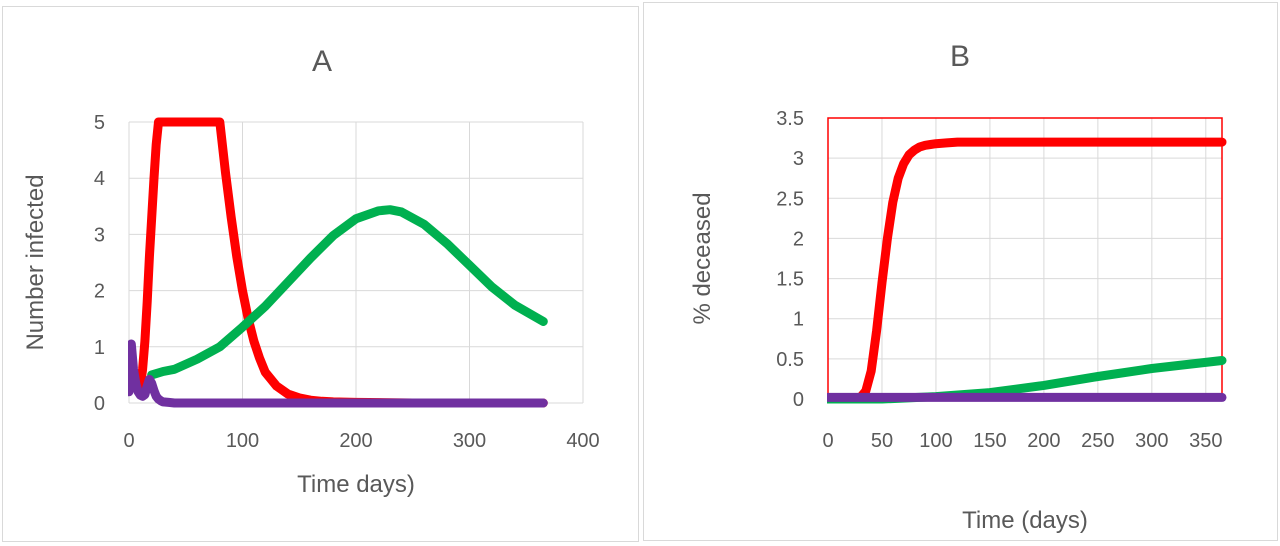  I want to click on y-tick-label: 1.5, so click(790, 280).